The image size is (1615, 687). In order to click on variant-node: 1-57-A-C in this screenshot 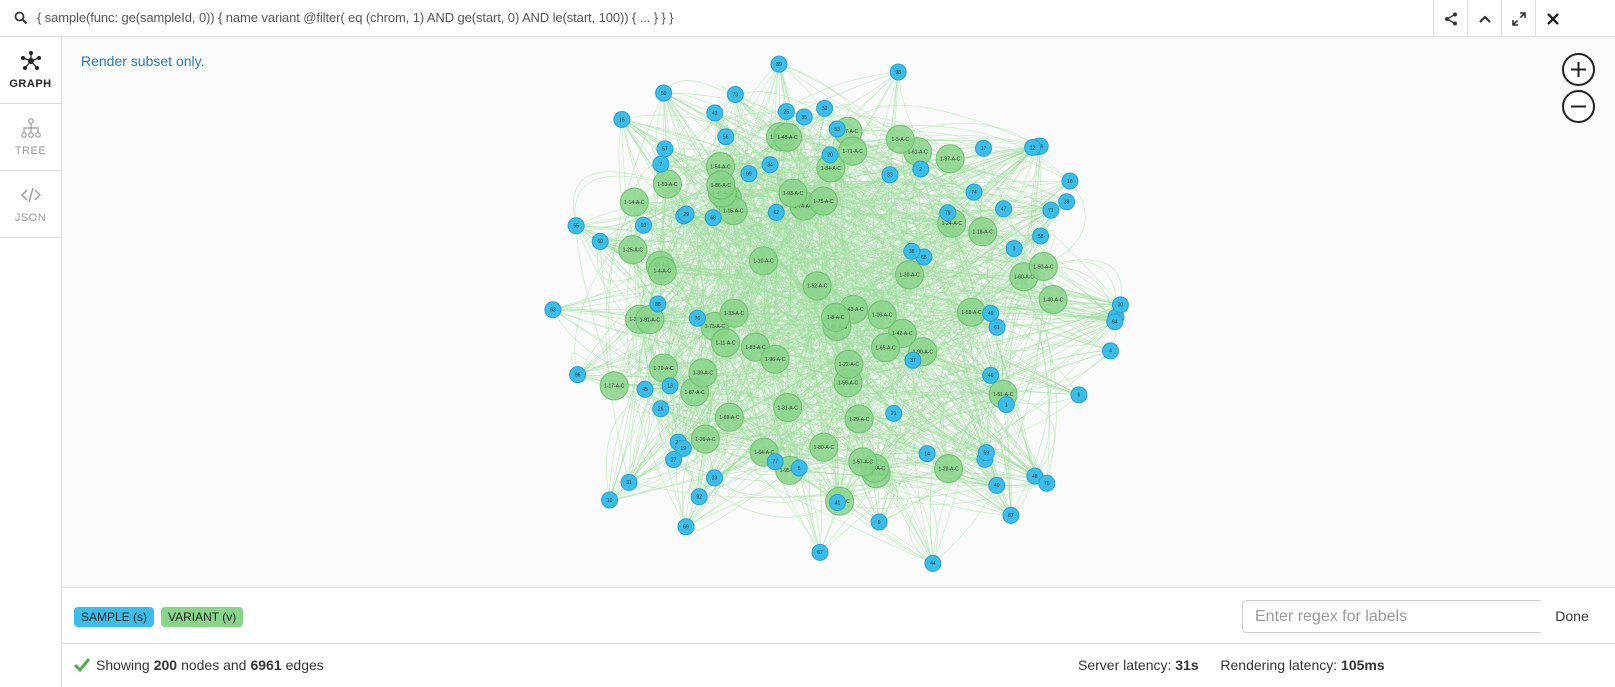, I will do `click(863, 462)`.